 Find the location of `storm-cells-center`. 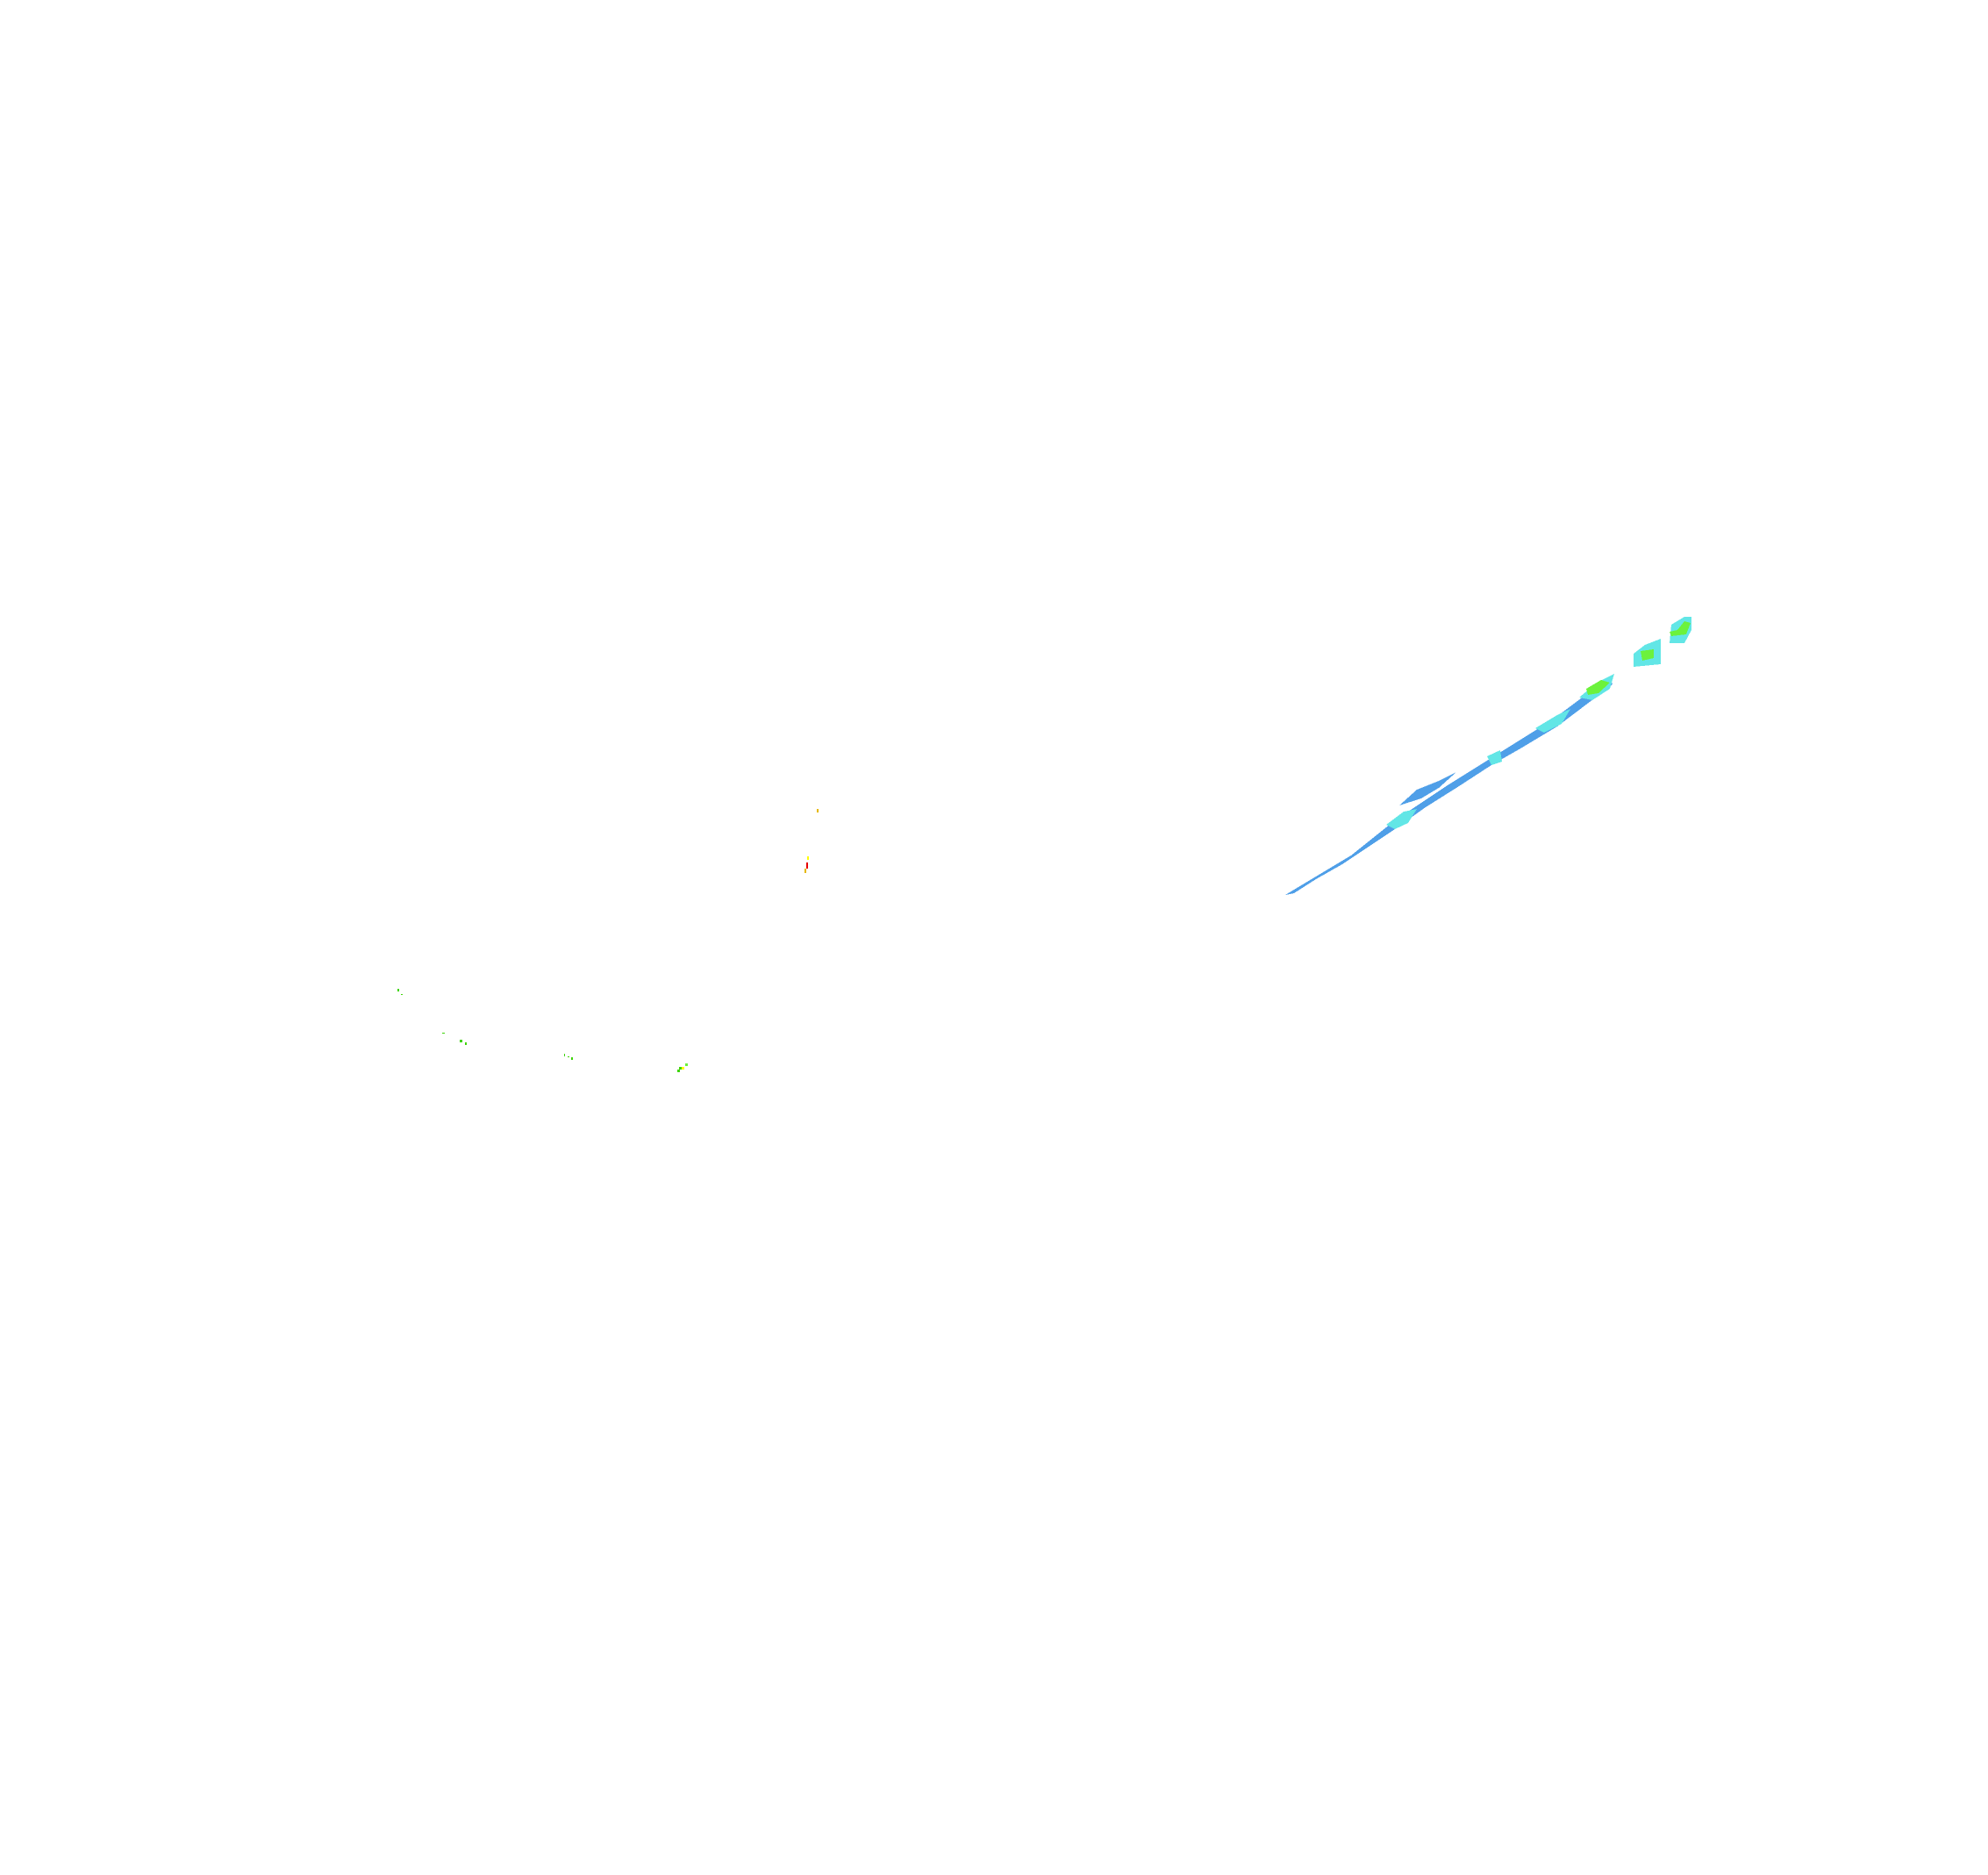

storm-cells-center is located at coordinates (811, 841).